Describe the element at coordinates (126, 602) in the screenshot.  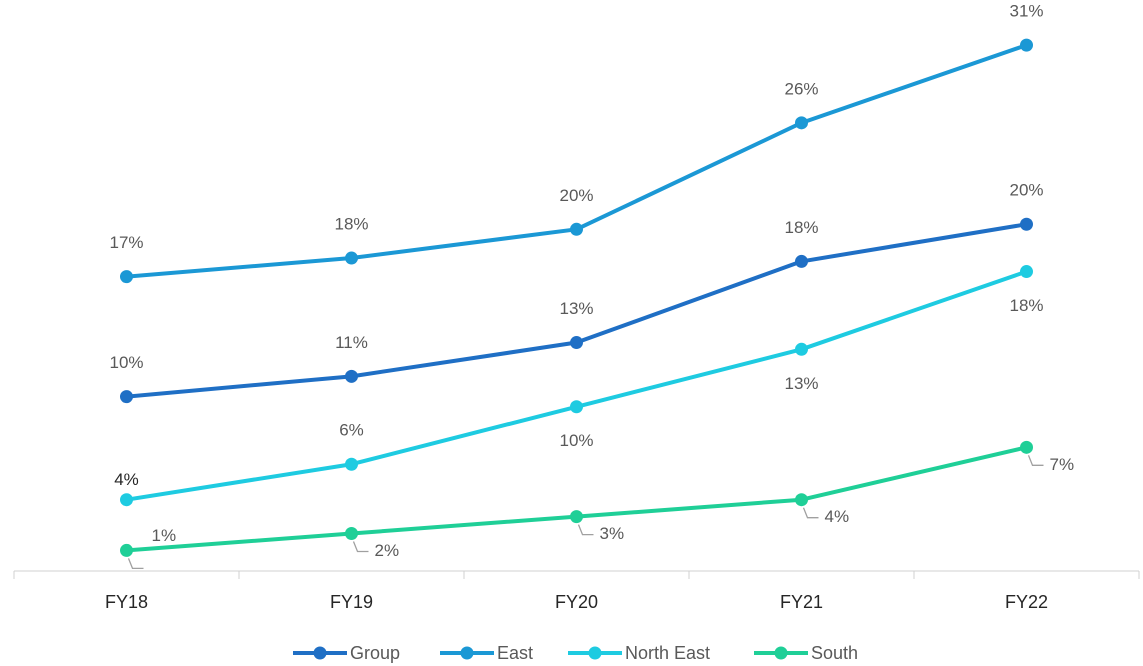
I see `x-tick-label: FY18` at that location.